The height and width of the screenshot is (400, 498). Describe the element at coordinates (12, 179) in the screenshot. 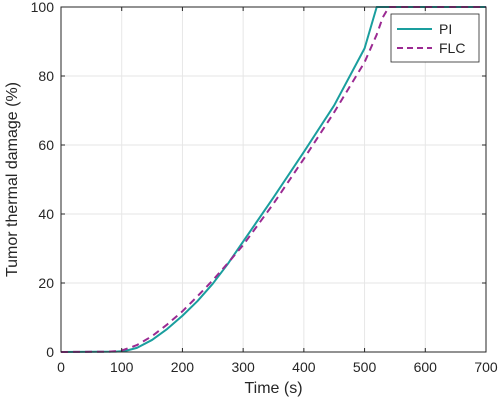

I see `y-axis-label: Tumor thermal damage (%)` at that location.